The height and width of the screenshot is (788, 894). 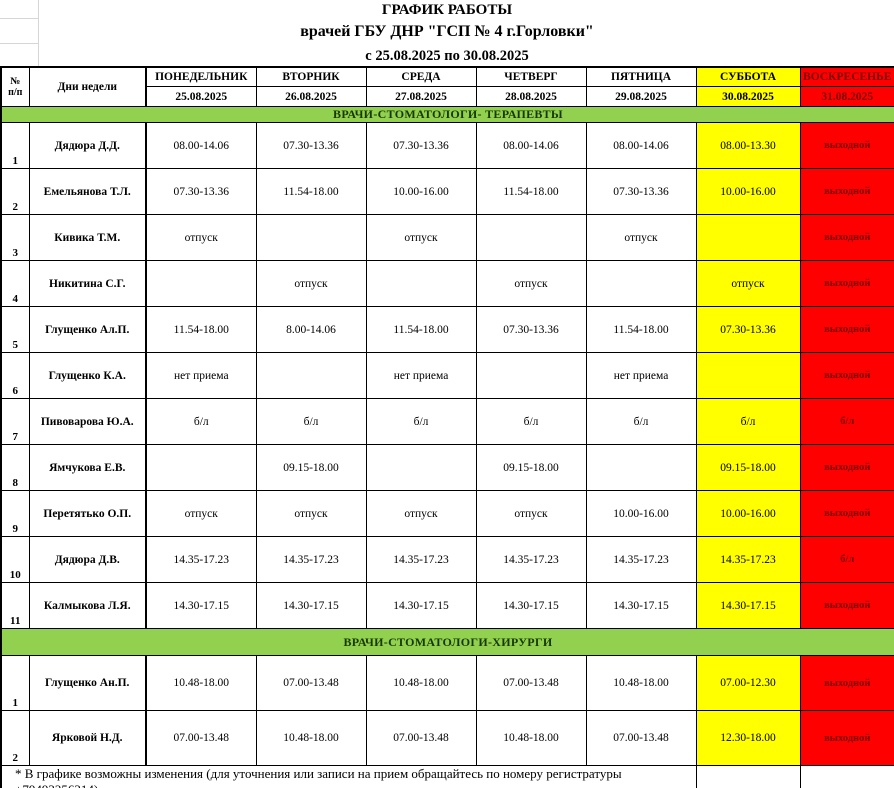 I want to click on cell-fri: 14.30-17.15, so click(x=641, y=605).